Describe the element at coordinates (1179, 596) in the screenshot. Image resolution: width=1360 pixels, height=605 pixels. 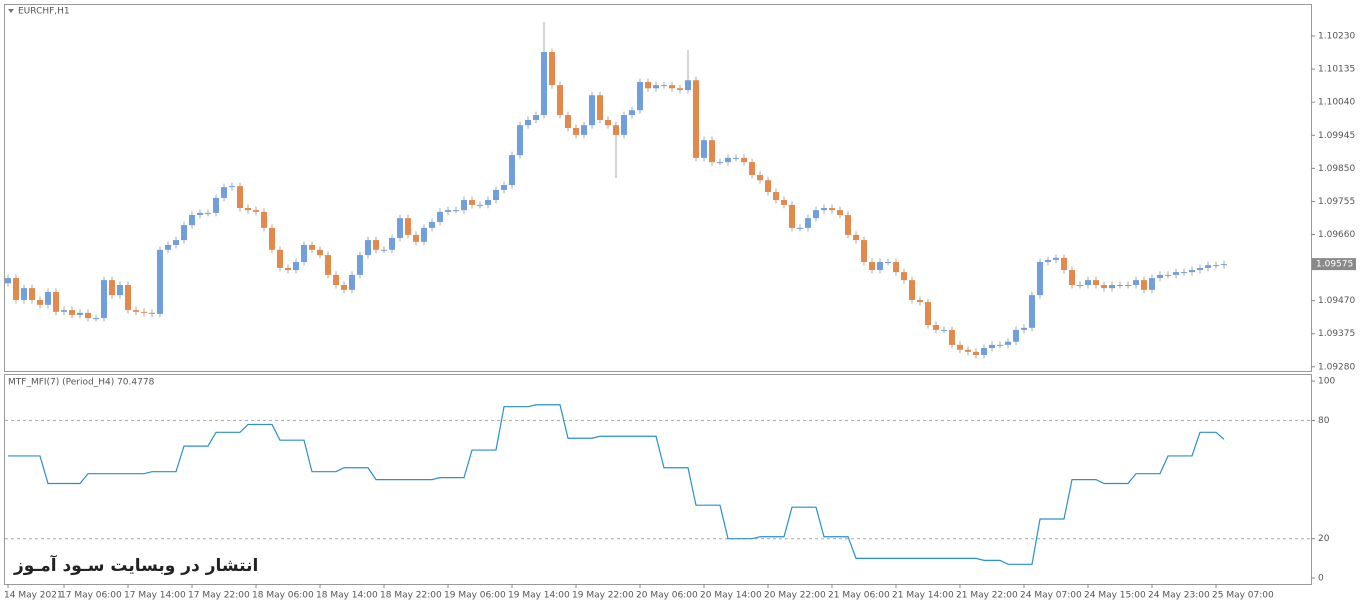
I see `x-tick-label: 24 May 23:00` at that location.